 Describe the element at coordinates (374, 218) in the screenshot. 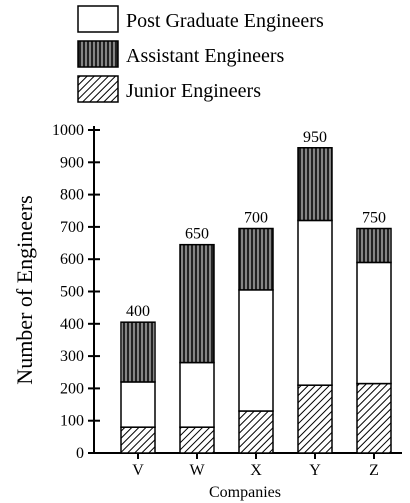

I see `total-label: 750` at that location.